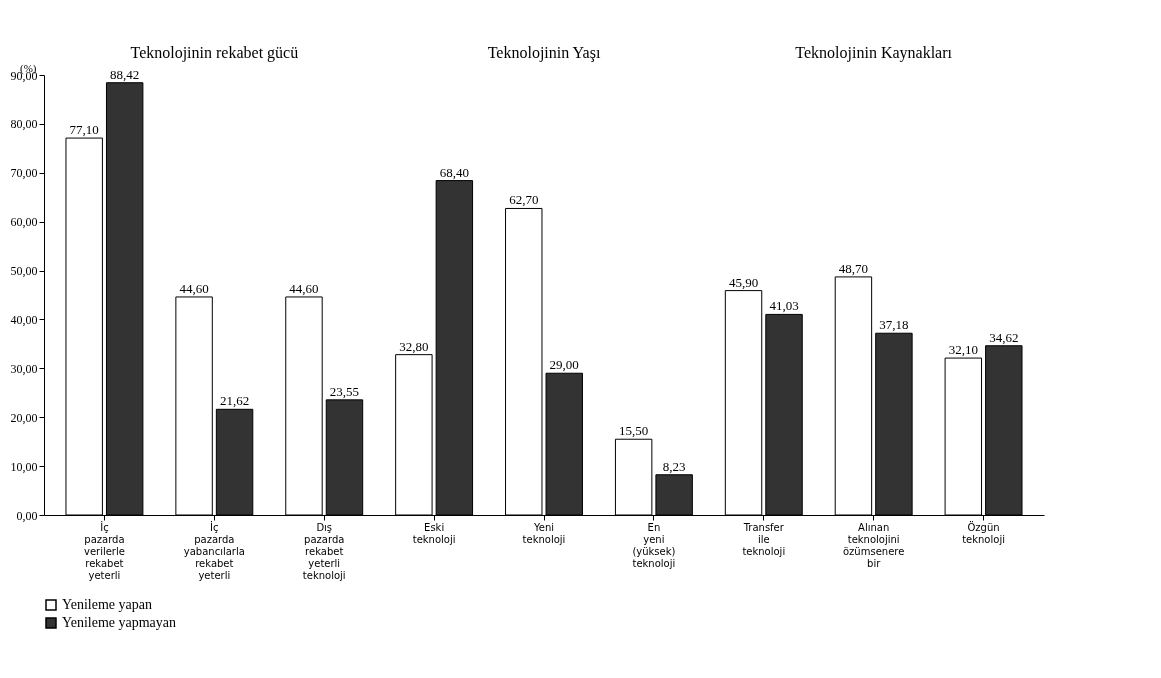 Image resolution: width=1161 pixels, height=678 pixels. I want to click on x-tick-label: Alınan teknolojini özümsenere bir, so click(874, 545).